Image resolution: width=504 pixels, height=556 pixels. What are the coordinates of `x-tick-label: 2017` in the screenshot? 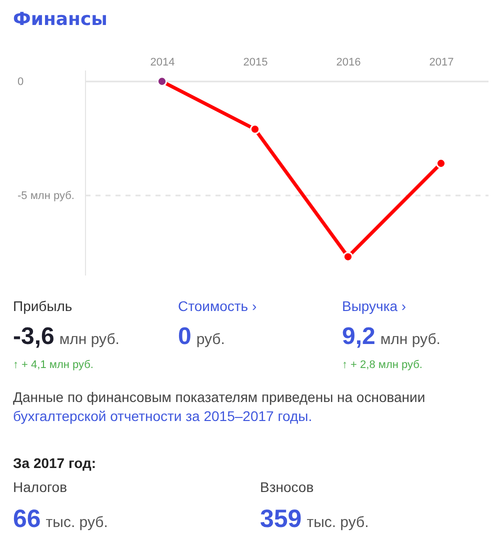 It's located at (441, 62).